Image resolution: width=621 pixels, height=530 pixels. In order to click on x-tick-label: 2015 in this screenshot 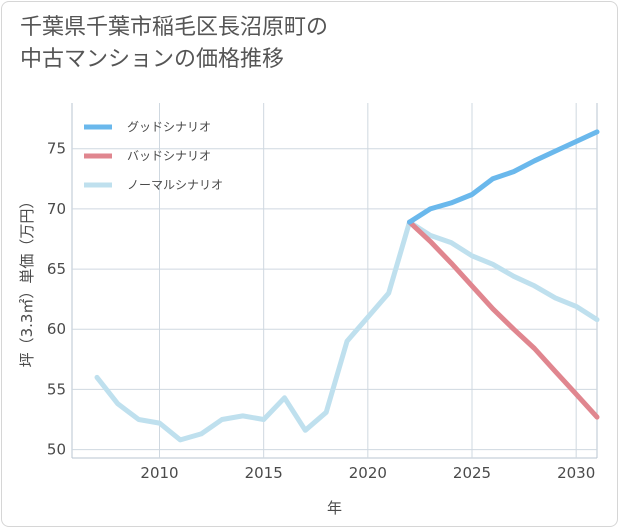, I will do `click(264, 473)`.